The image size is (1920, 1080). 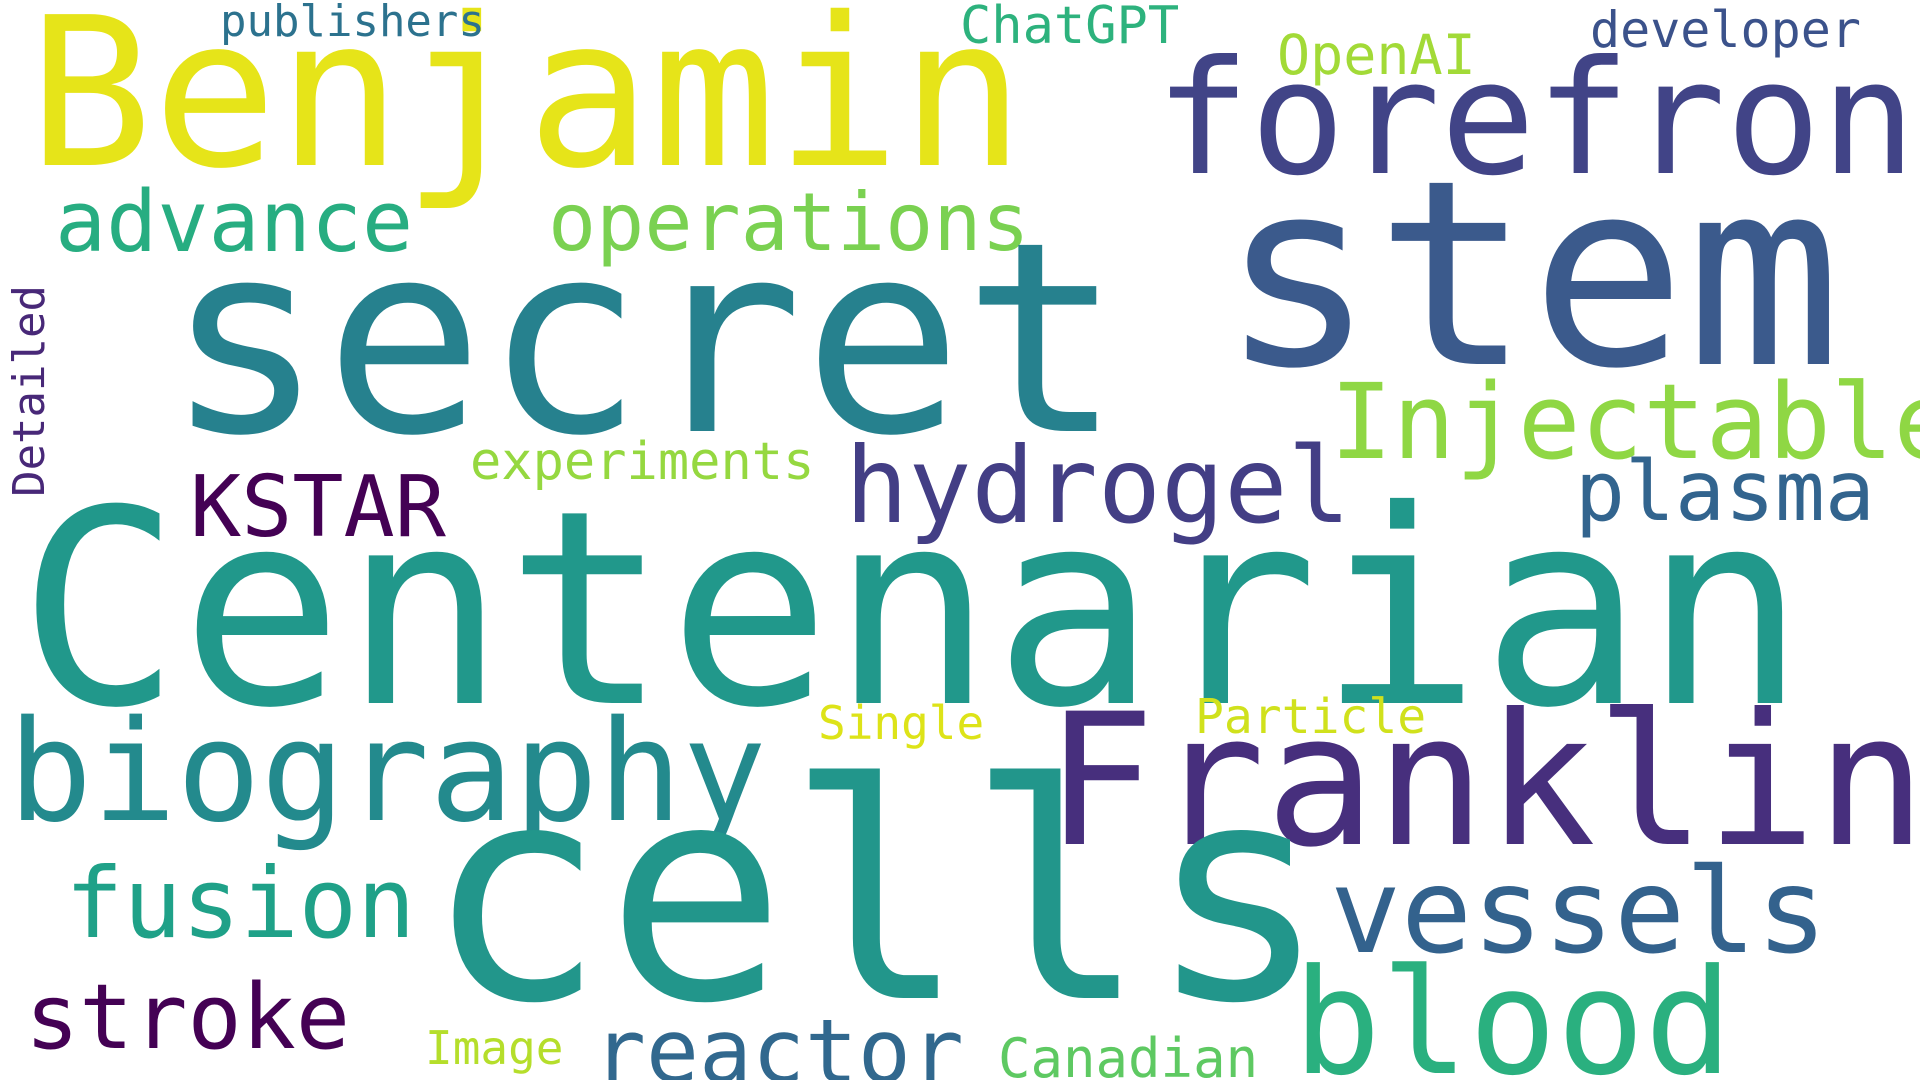 What do you see at coordinates (188, 1017) in the screenshot?
I see `word-stroke: stroke` at bounding box center [188, 1017].